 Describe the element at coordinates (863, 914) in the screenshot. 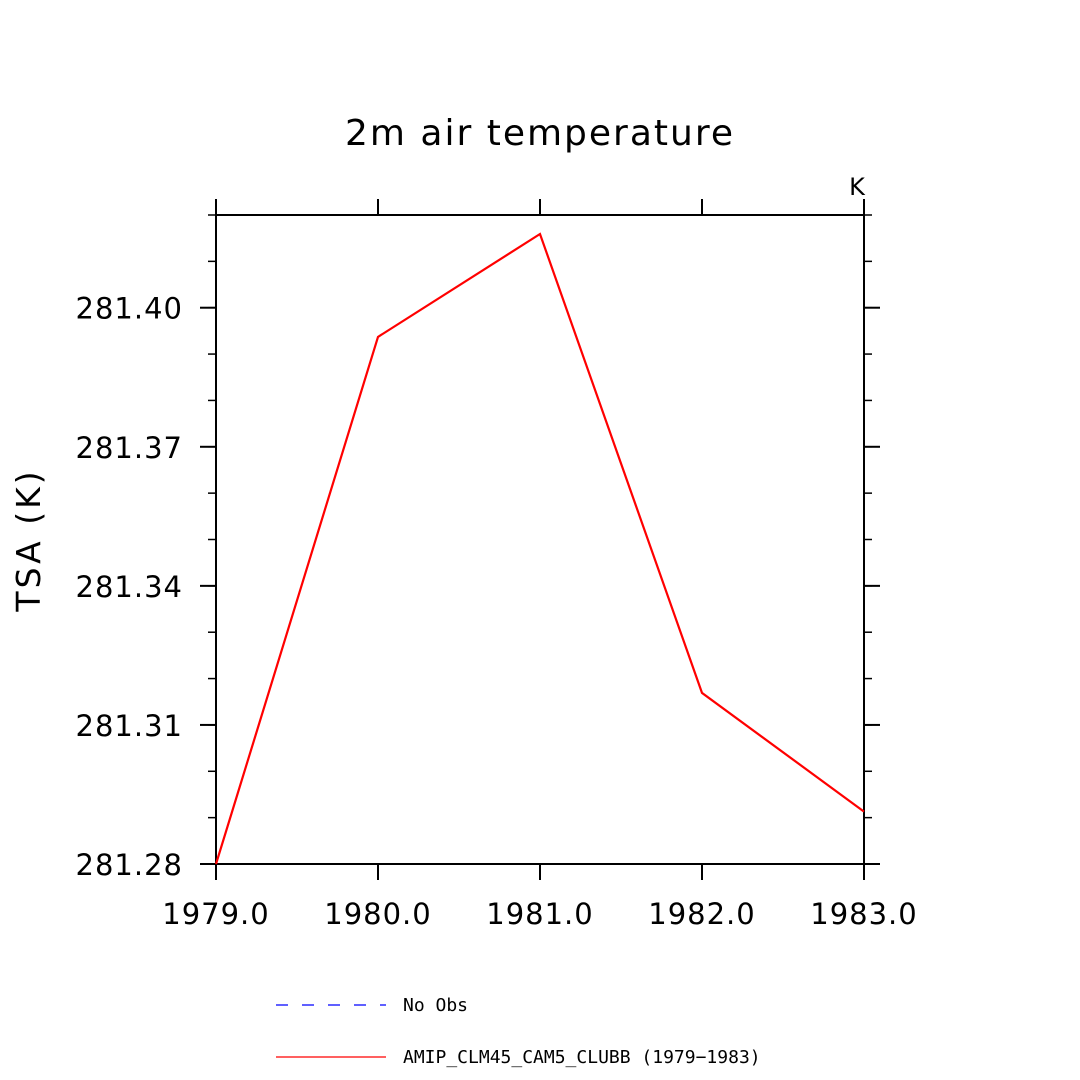

I see `x-tick-label: 1983.0` at that location.